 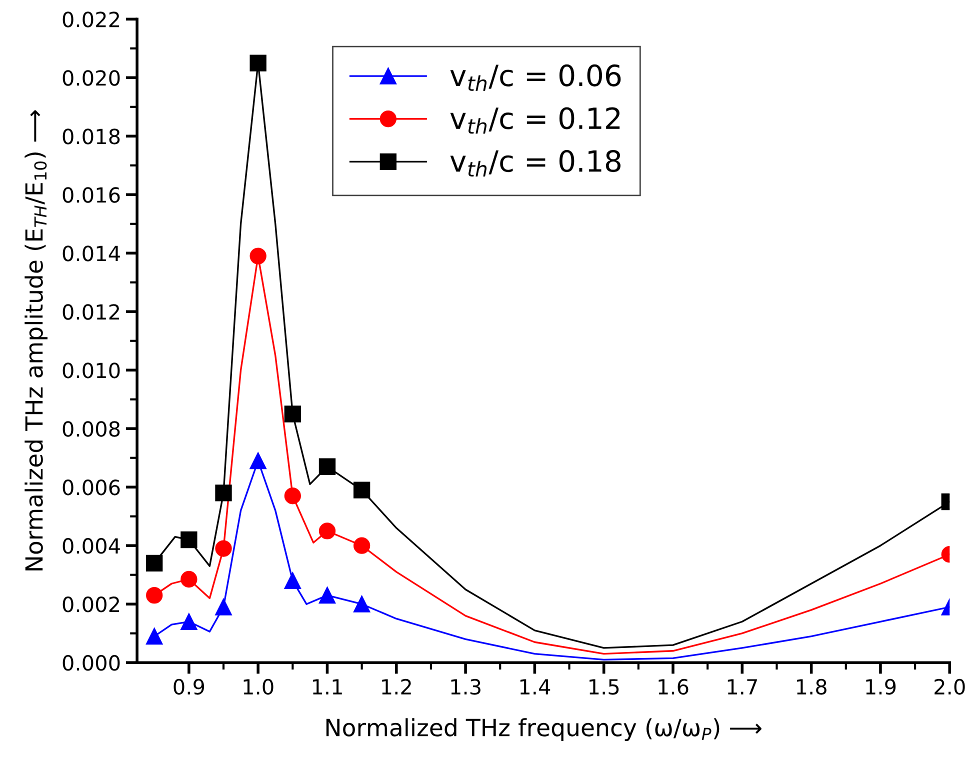 I want to click on legend-label: v$_{th}$/c = 0.12, so click(x=535, y=120).